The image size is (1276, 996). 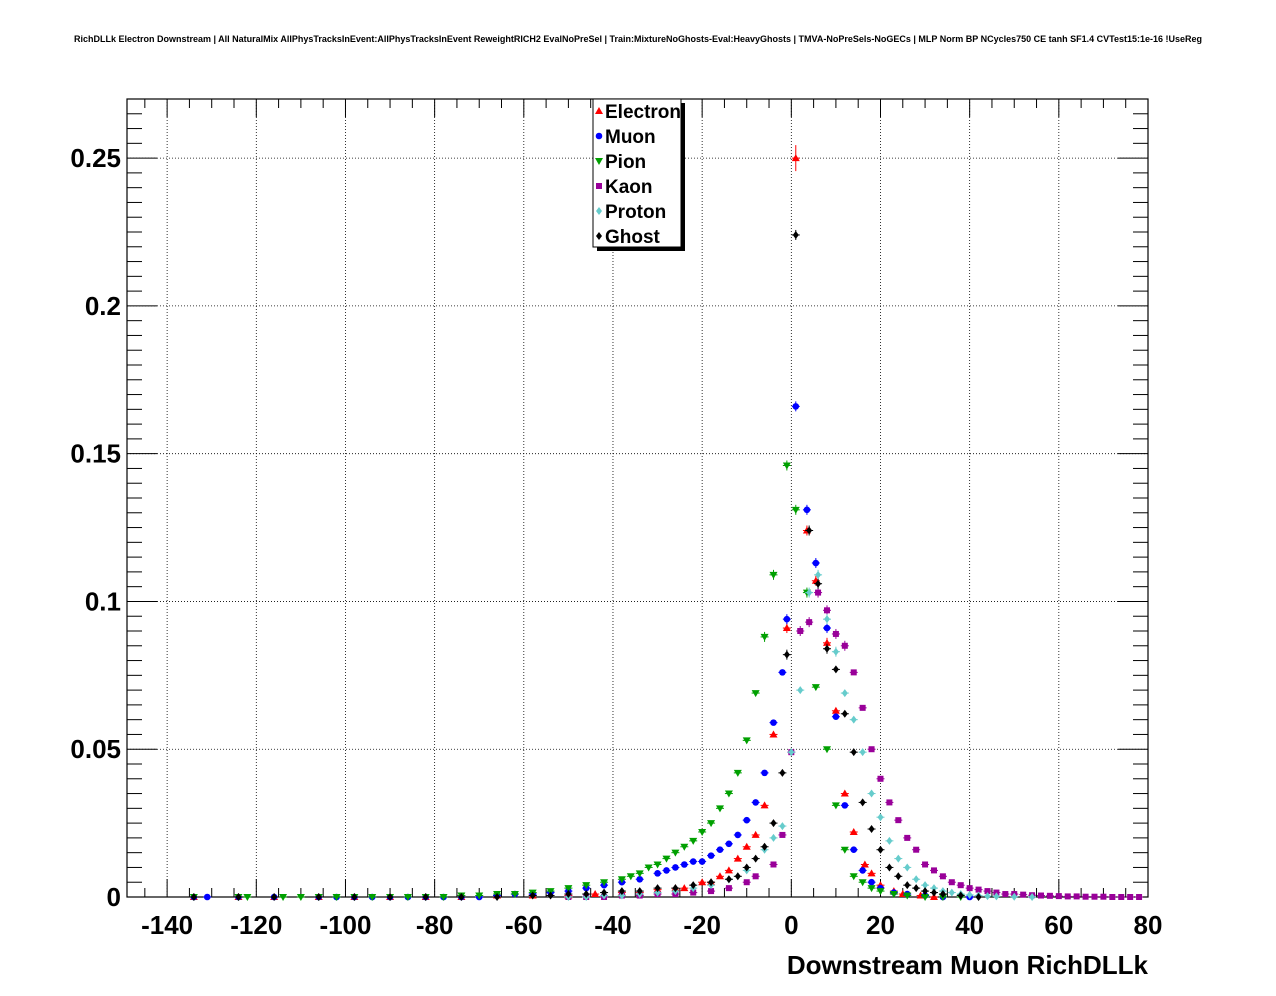 I want to click on x-tick-label: -80, so click(x=435, y=925).